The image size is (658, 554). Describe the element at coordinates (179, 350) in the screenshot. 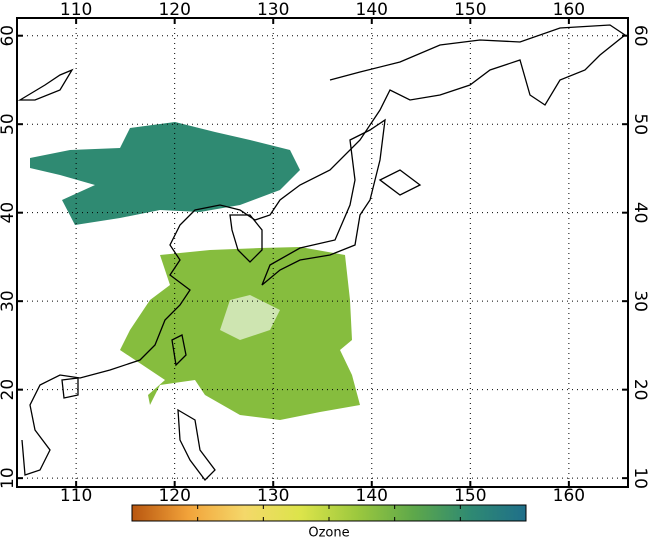

I see `coastline-taiwan` at that location.